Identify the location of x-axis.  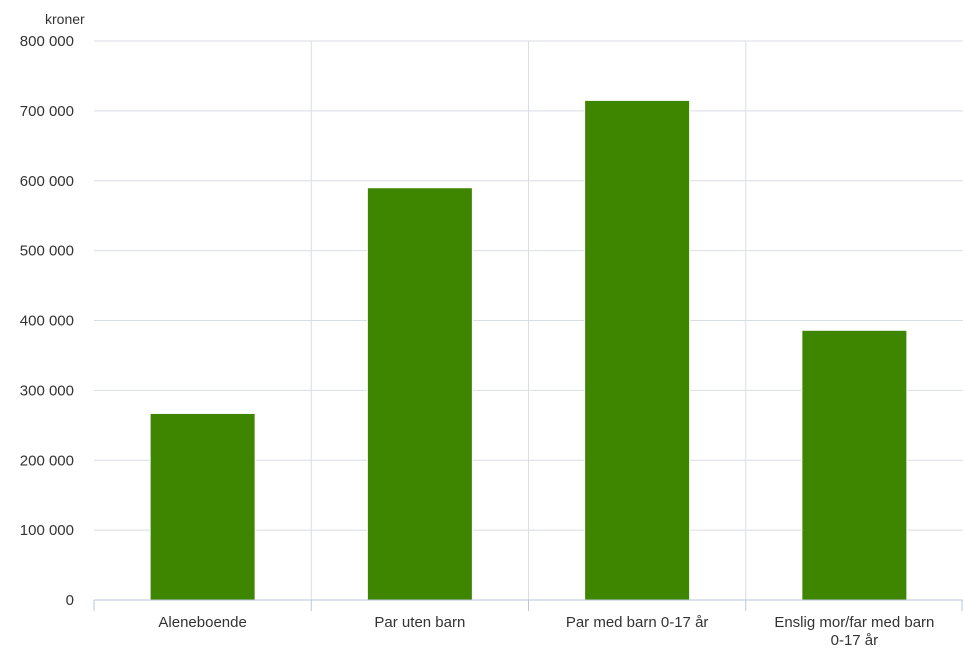
(528, 605).